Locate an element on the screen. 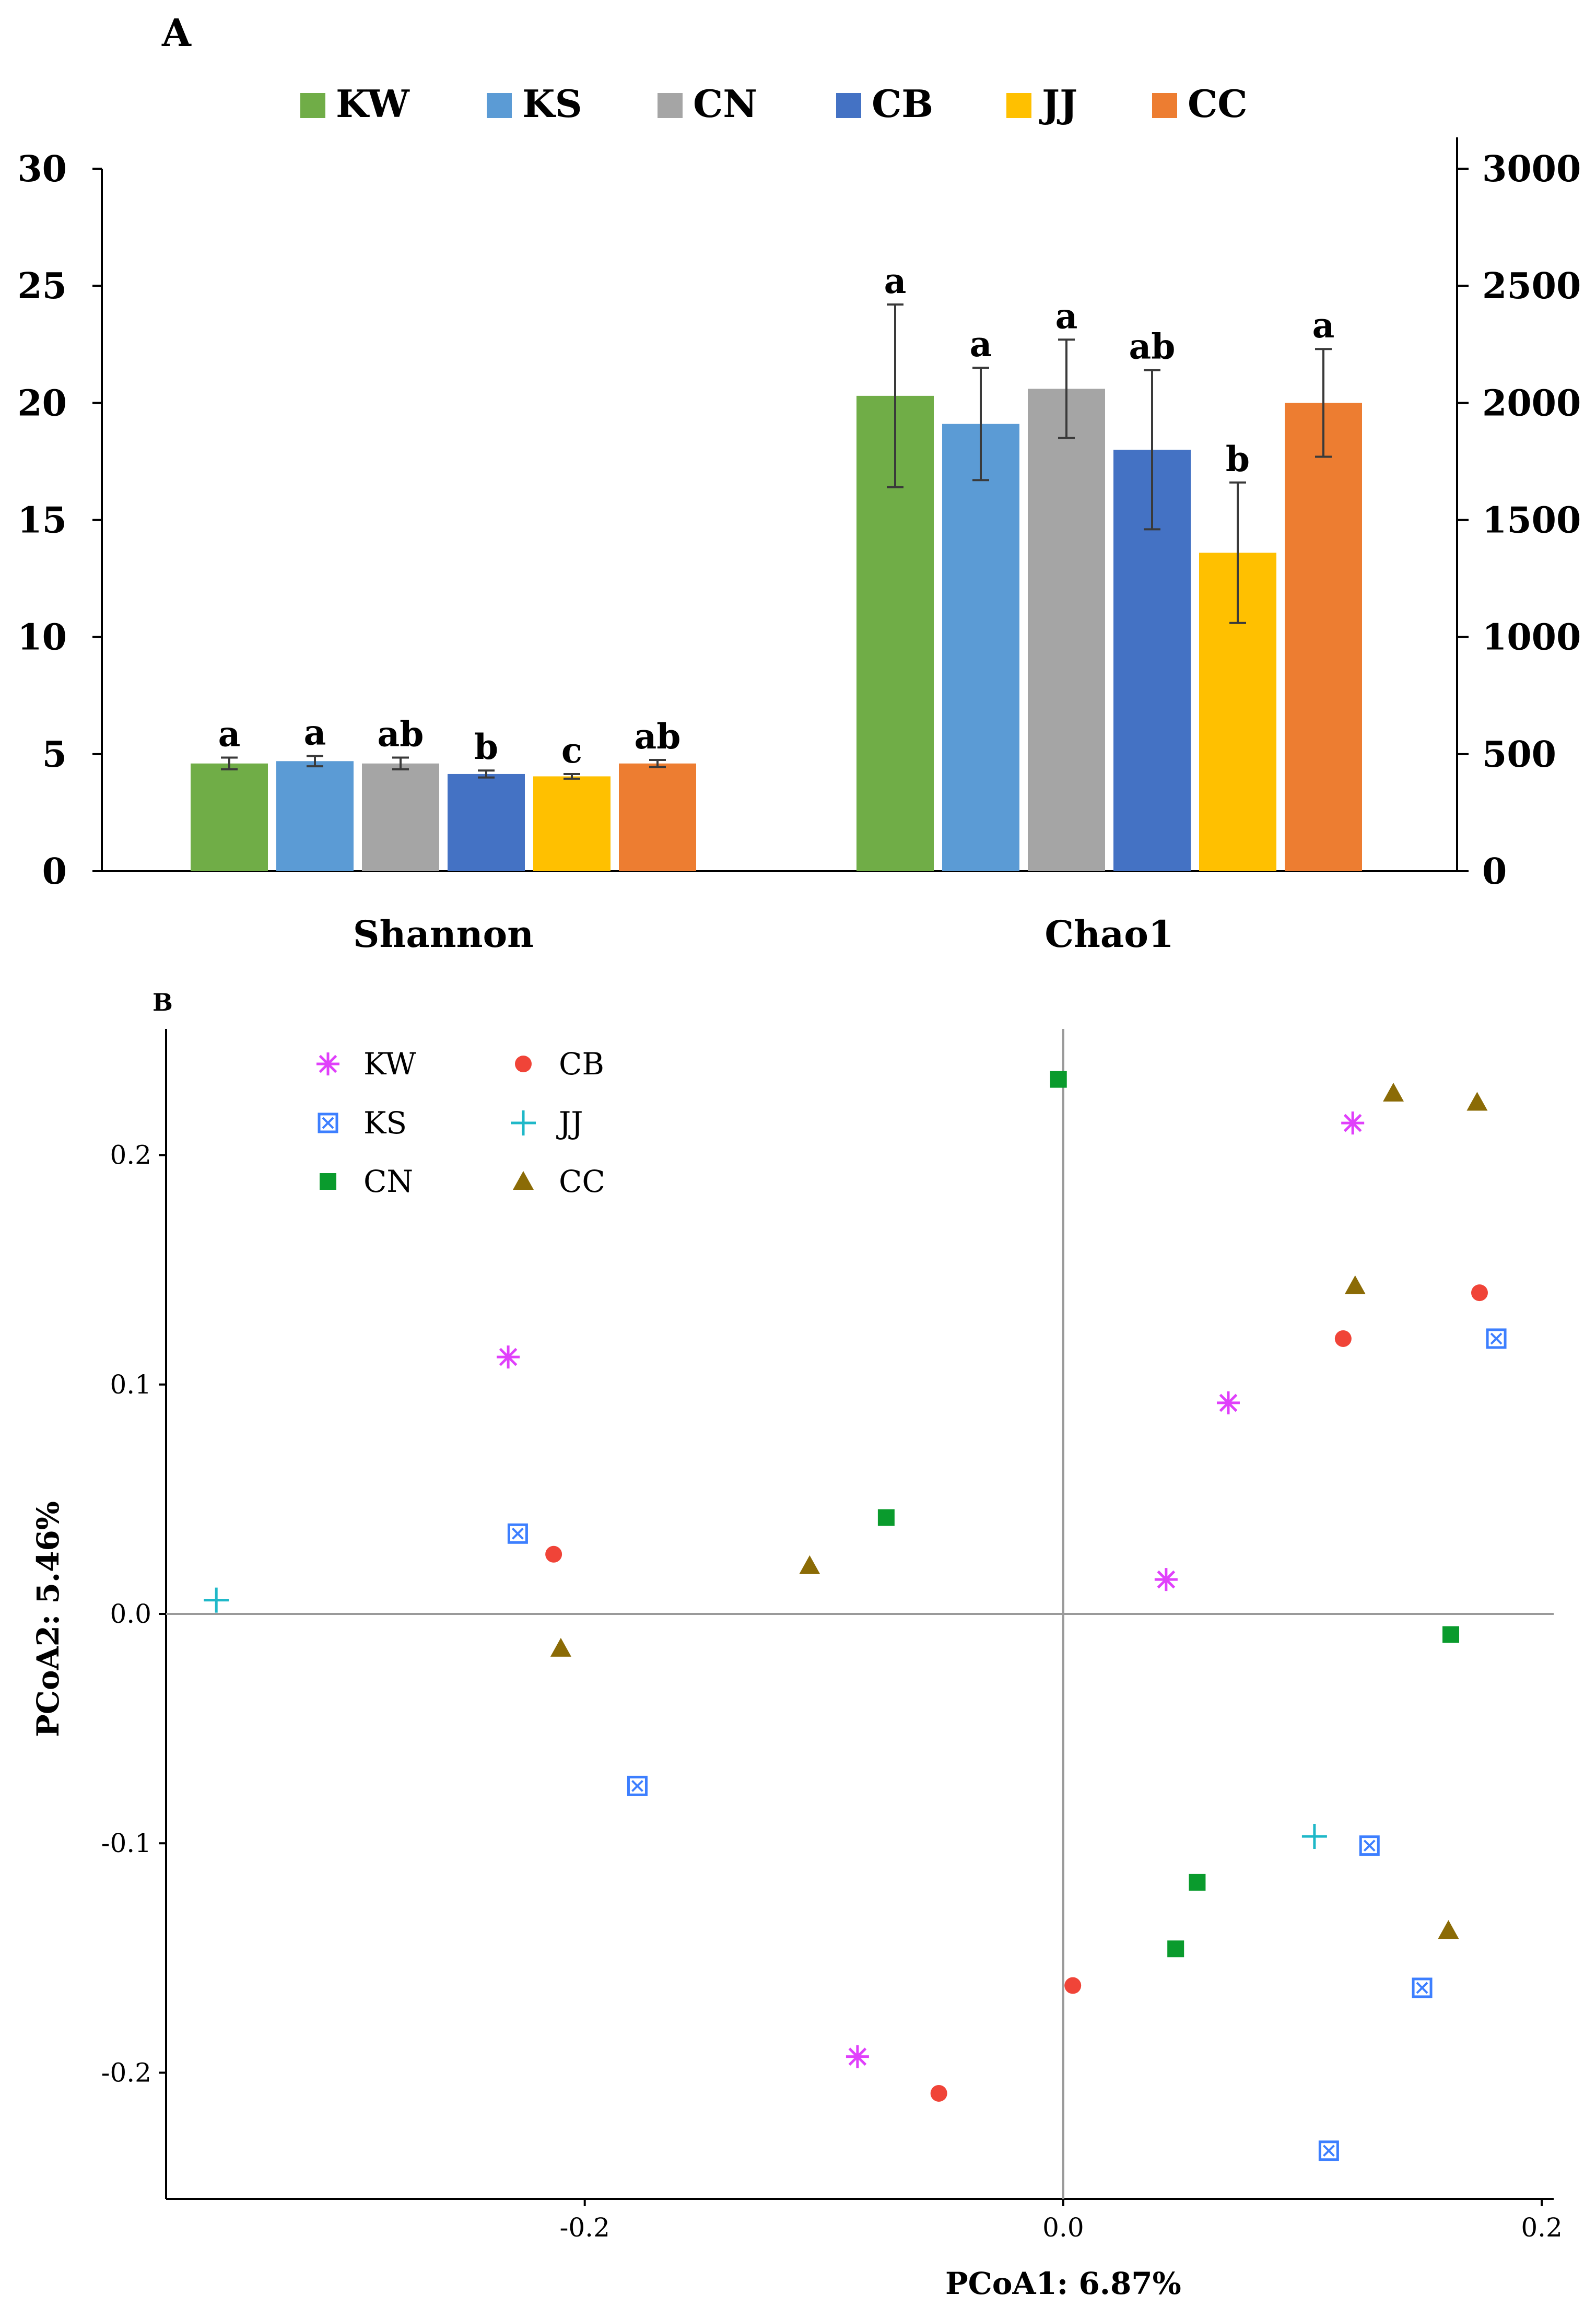 Image resolution: width=1596 pixels, height=2307 pixels. x-tick-label: 0.2 is located at coordinates (1542, 2227).